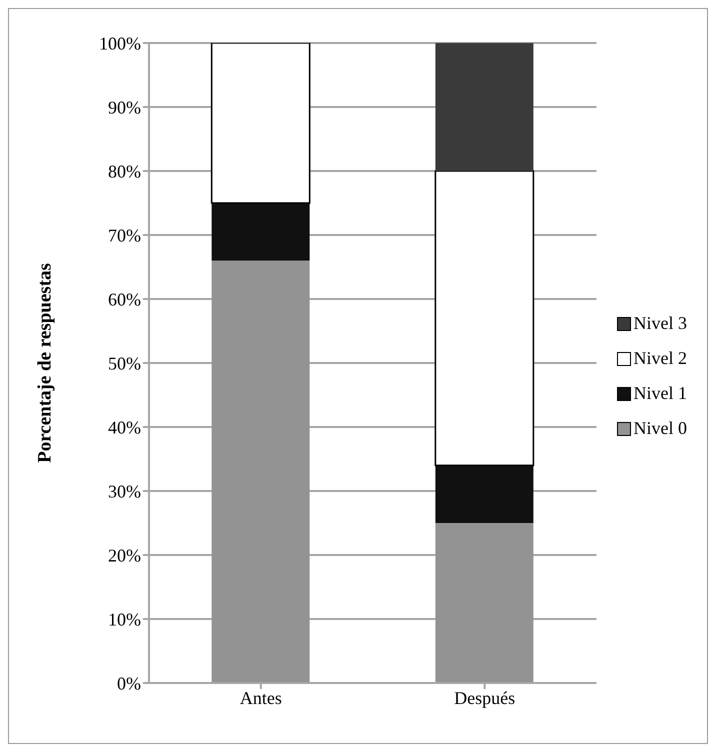 This screenshot has width=718, height=754. Describe the element at coordinates (660, 358) in the screenshot. I see `legend-label: Nivel 2` at that location.